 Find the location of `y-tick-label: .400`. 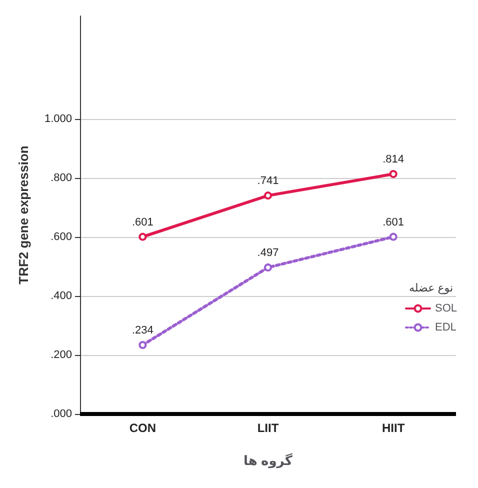

y-tick-label: .400 is located at coordinates (61, 296).